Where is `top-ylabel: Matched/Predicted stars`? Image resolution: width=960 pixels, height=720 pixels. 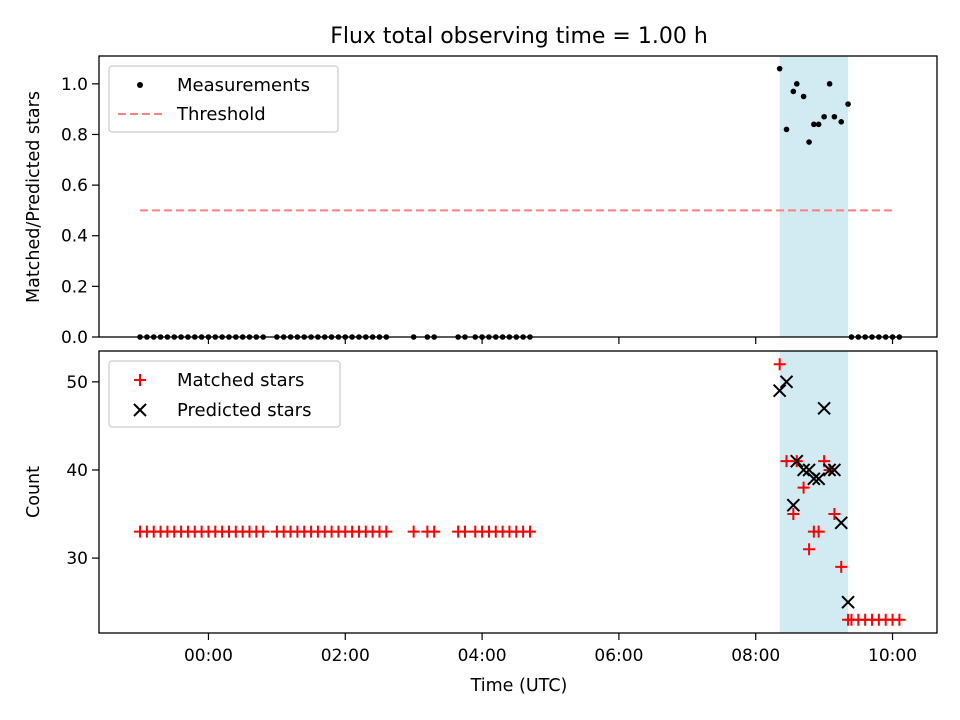 top-ylabel: Matched/Predicted stars is located at coordinates (34, 197).